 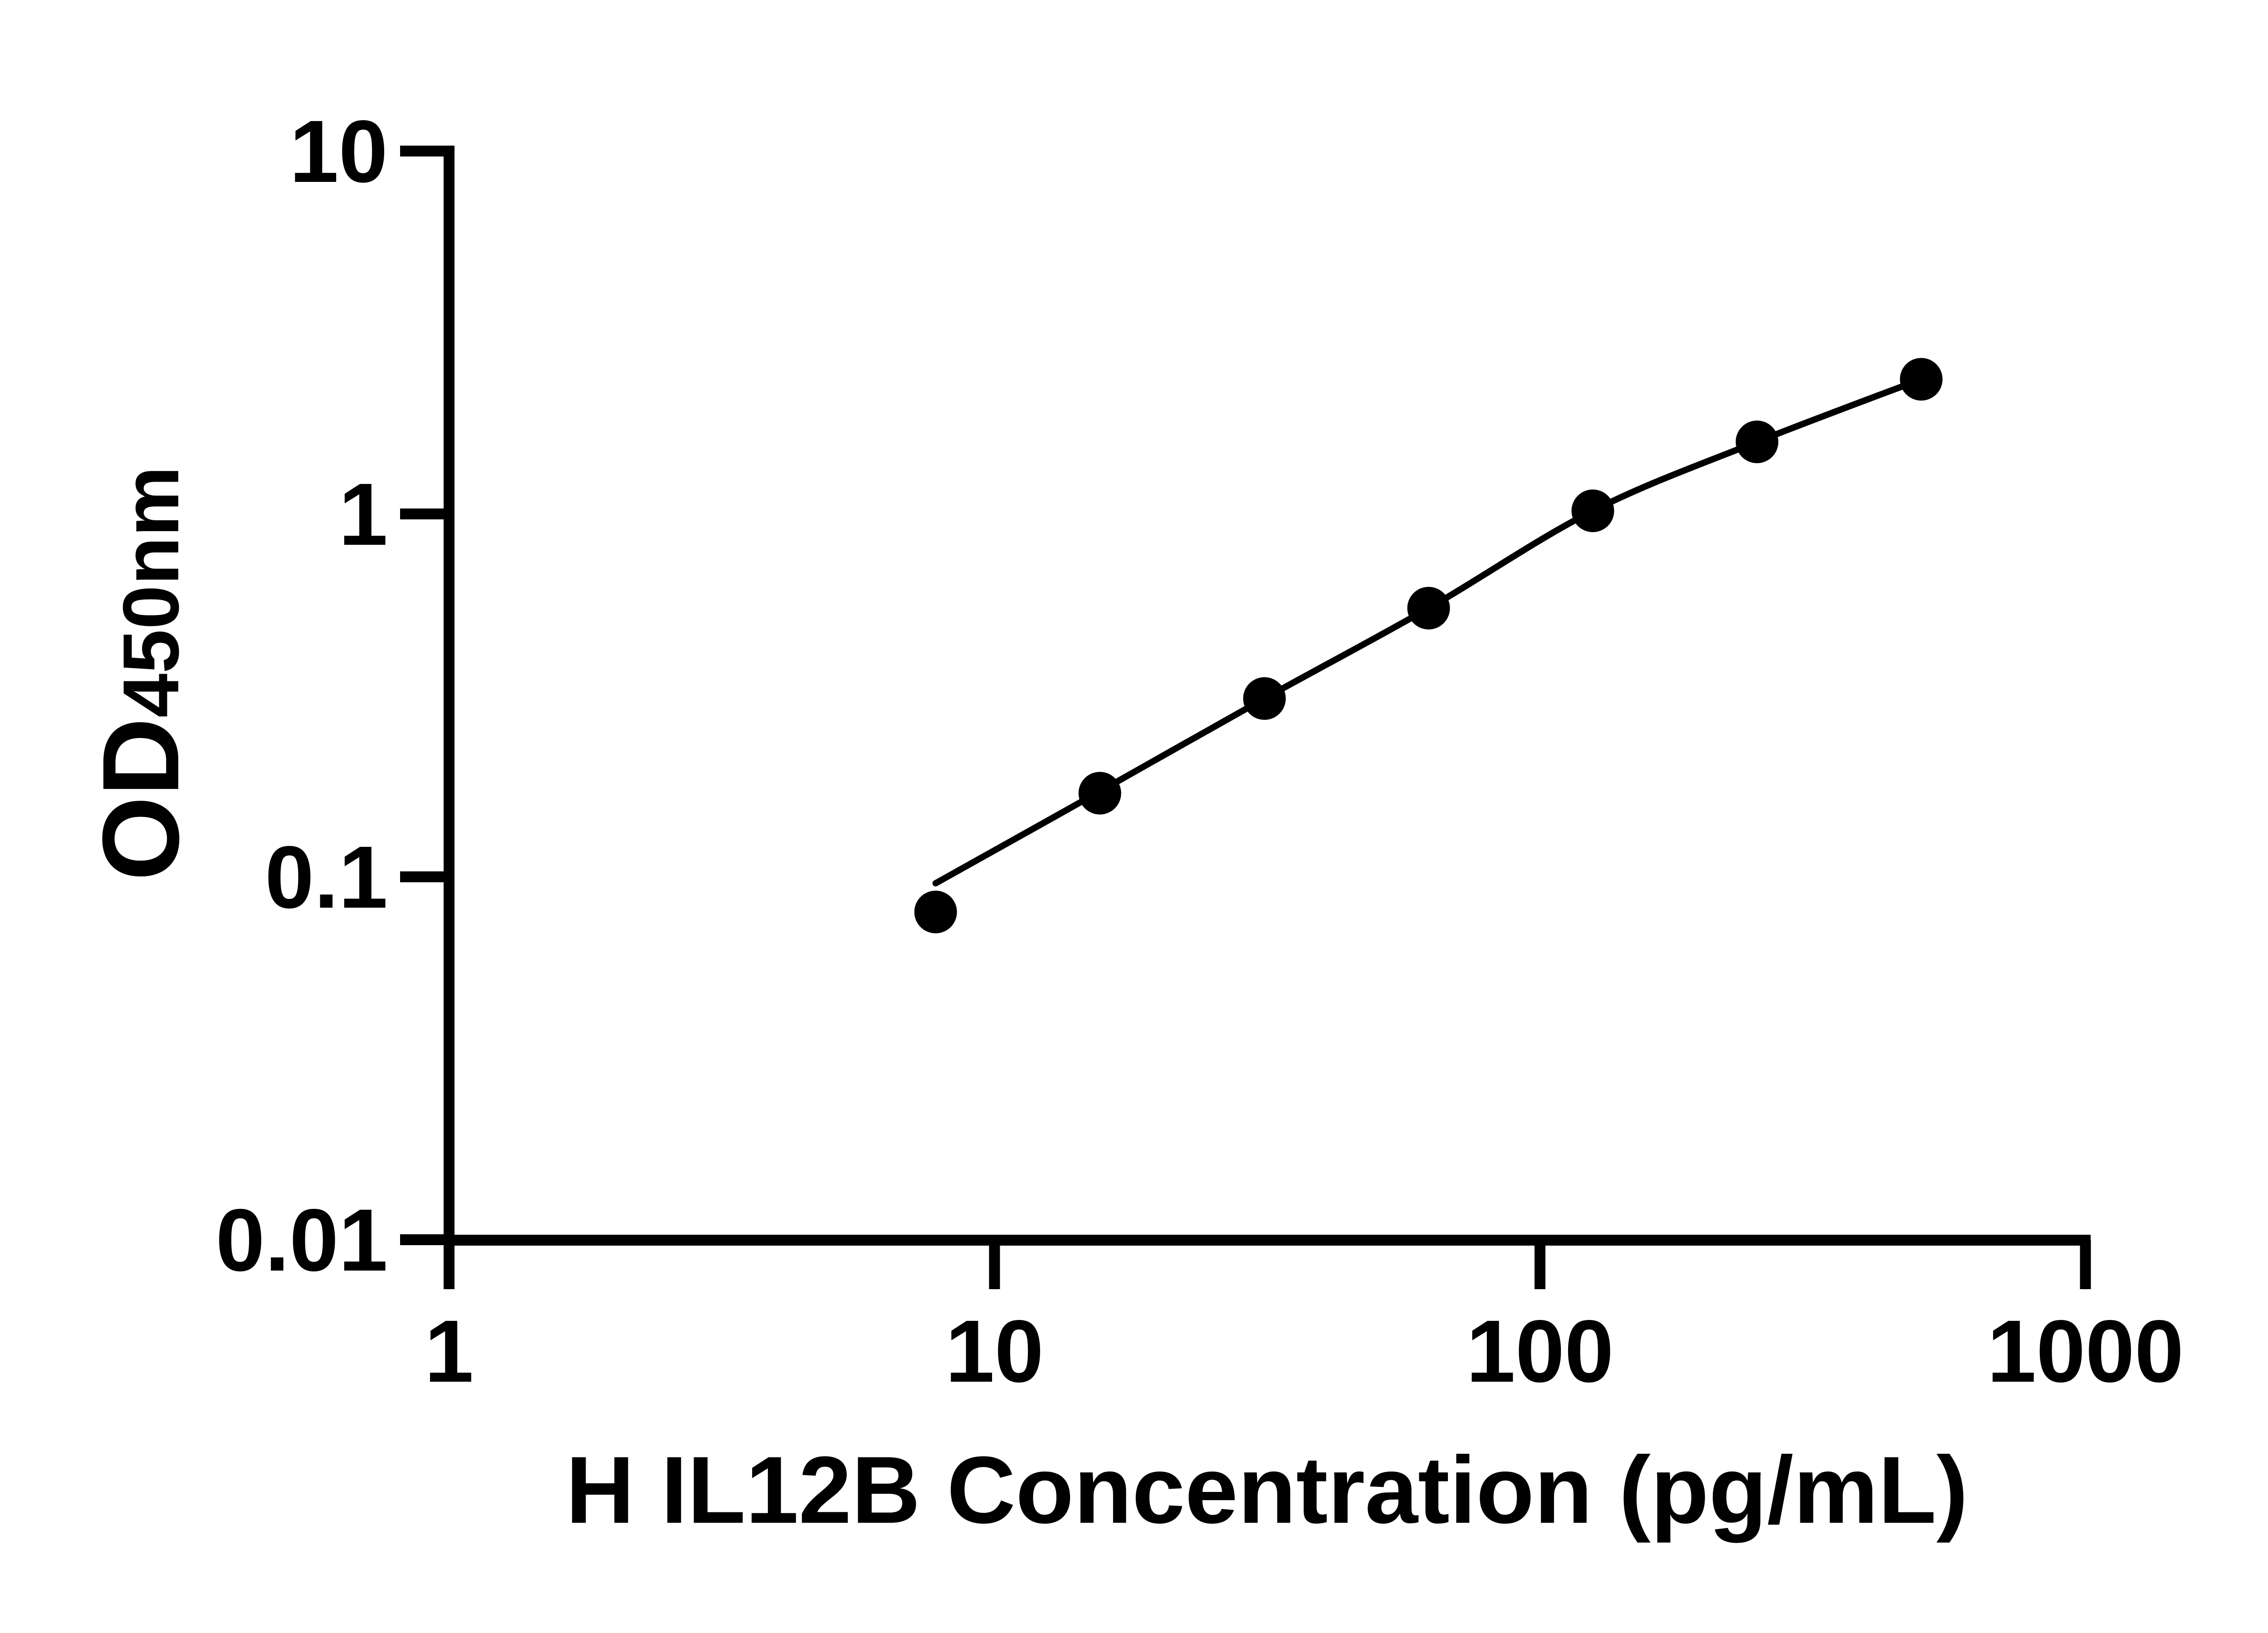 I want to click on y-axis-title-subscript: 450nm, so click(x=151, y=592).